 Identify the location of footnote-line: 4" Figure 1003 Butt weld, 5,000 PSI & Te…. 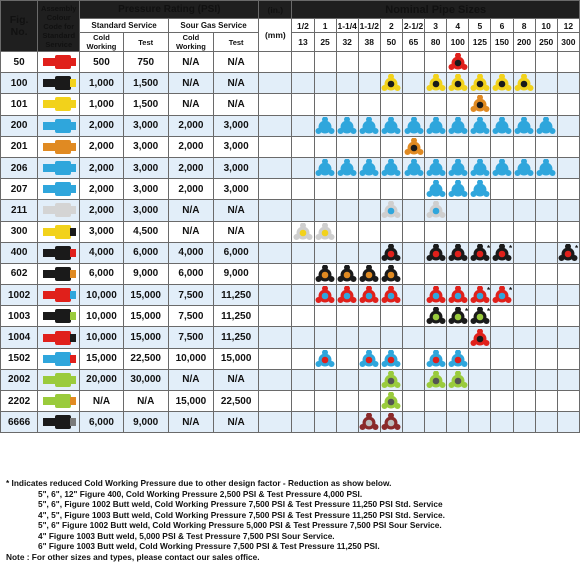
(291, 536).